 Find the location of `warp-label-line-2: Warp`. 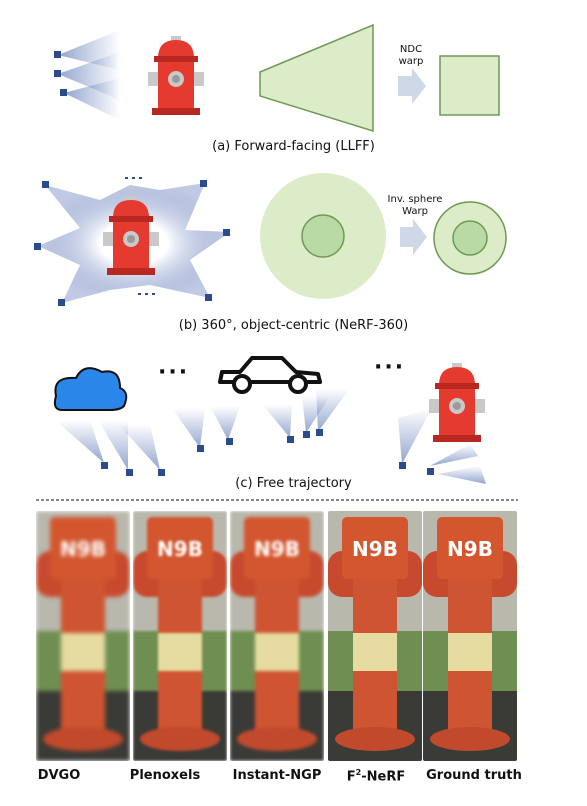

warp-label-line-2: Warp is located at coordinates (415, 211).